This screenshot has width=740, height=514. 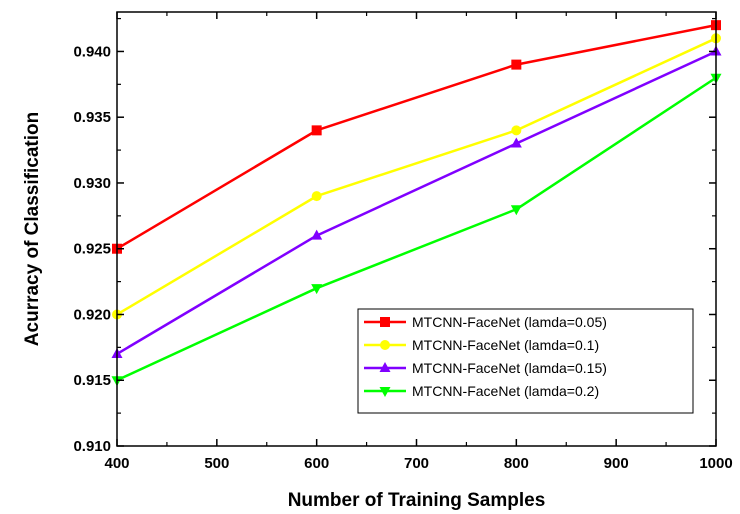 I want to click on x-tick-label: 1000, so click(x=715, y=463).